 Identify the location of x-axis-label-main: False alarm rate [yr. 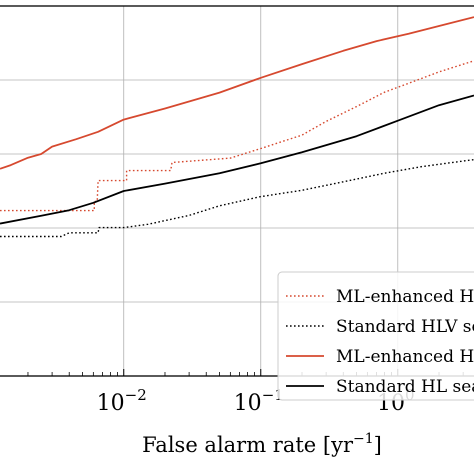
(248, 445).